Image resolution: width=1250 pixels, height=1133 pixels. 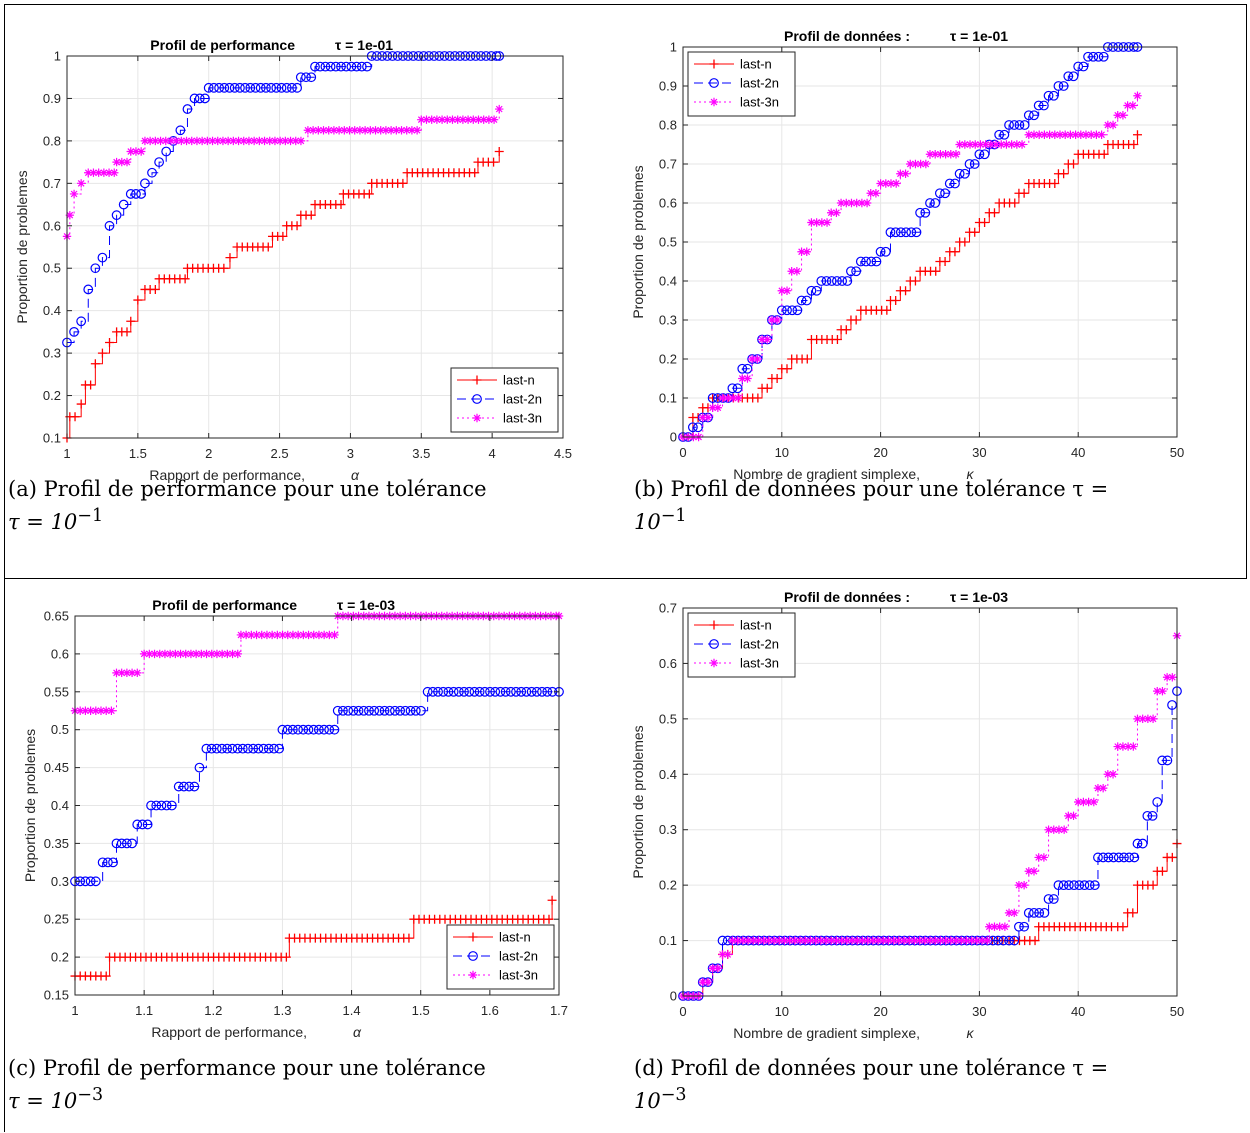 What do you see at coordinates (52, 98) in the screenshot?
I see `y-tick-label: 0.9` at bounding box center [52, 98].